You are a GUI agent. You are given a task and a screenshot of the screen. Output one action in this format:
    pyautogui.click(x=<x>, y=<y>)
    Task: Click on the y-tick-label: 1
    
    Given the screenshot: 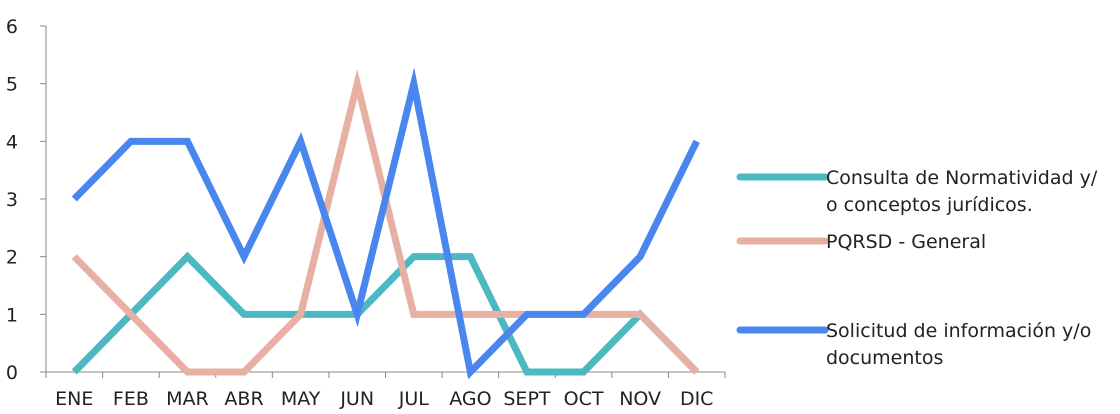 What is the action you would take?
    pyautogui.click(x=12, y=315)
    